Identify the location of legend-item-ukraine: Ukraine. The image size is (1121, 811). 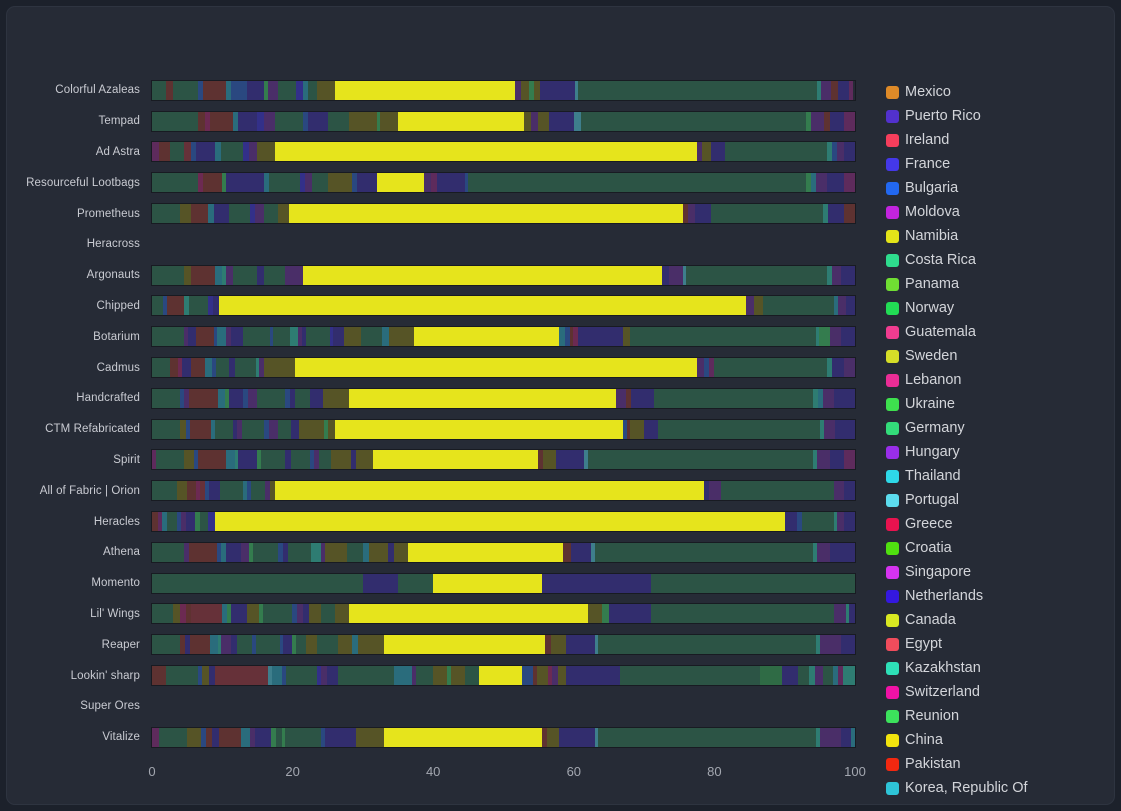
(957, 404).